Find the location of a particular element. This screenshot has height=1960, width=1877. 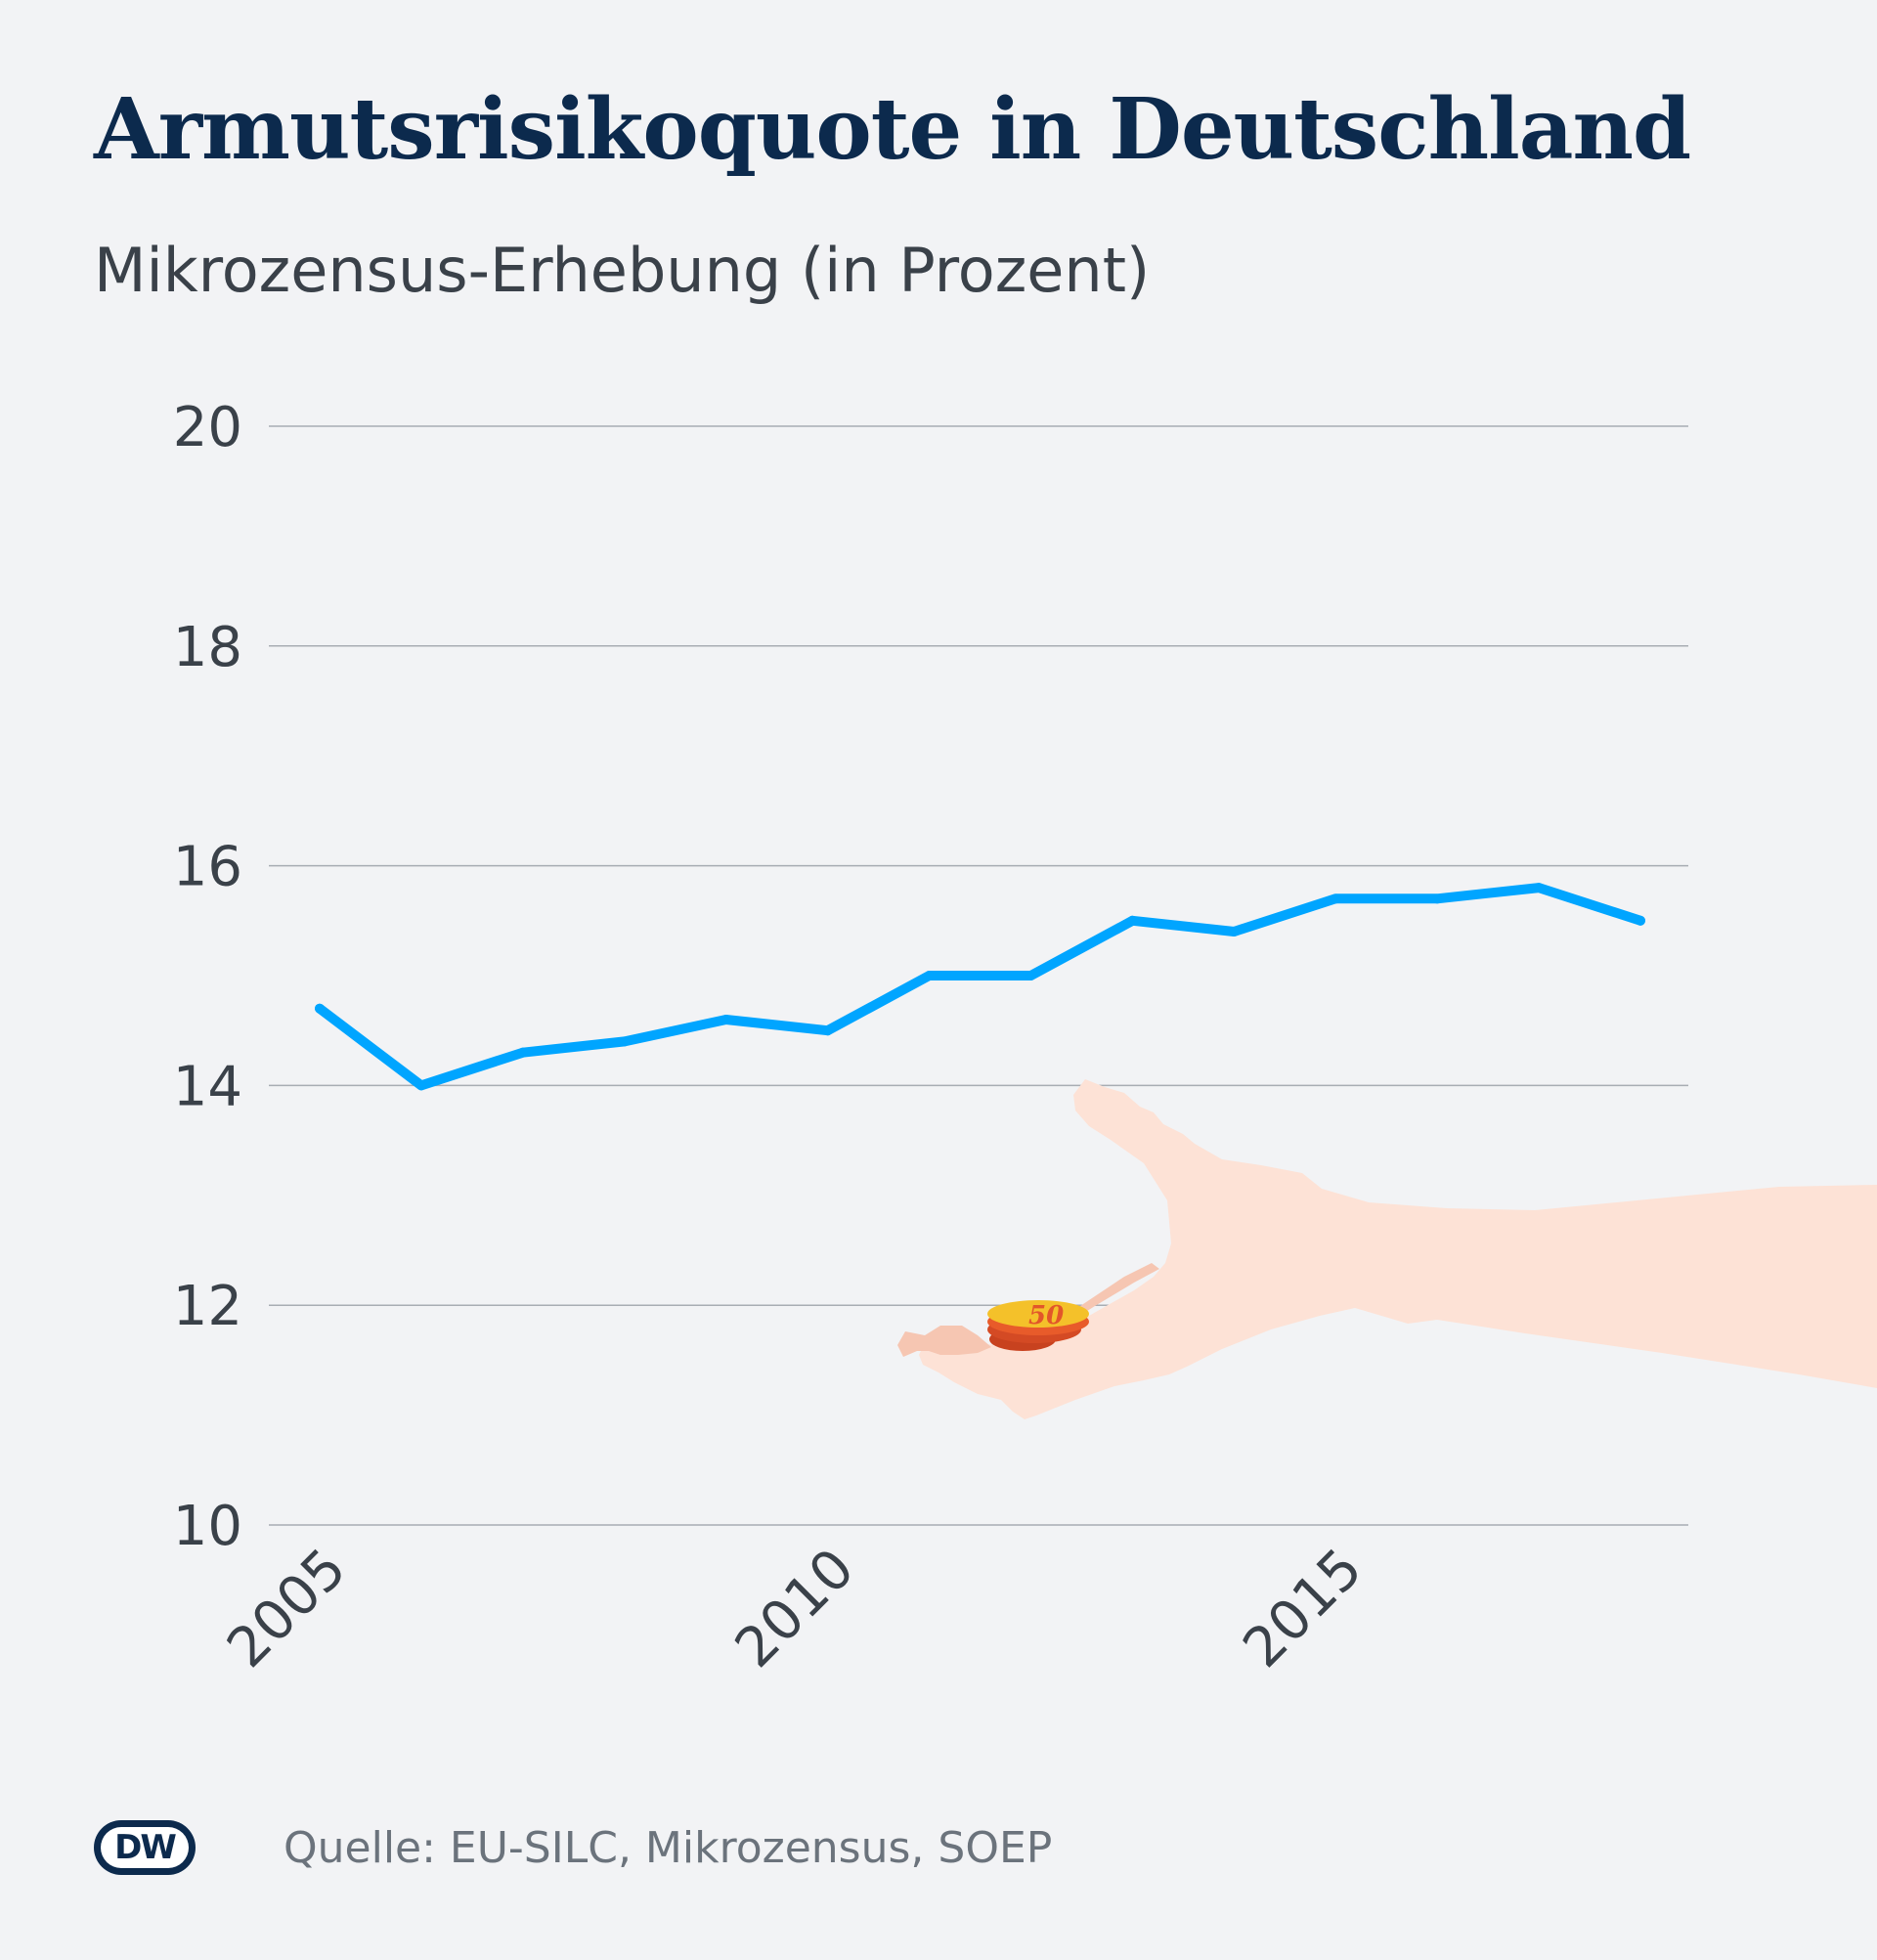

dw-logo: DW is located at coordinates (145, 1848).